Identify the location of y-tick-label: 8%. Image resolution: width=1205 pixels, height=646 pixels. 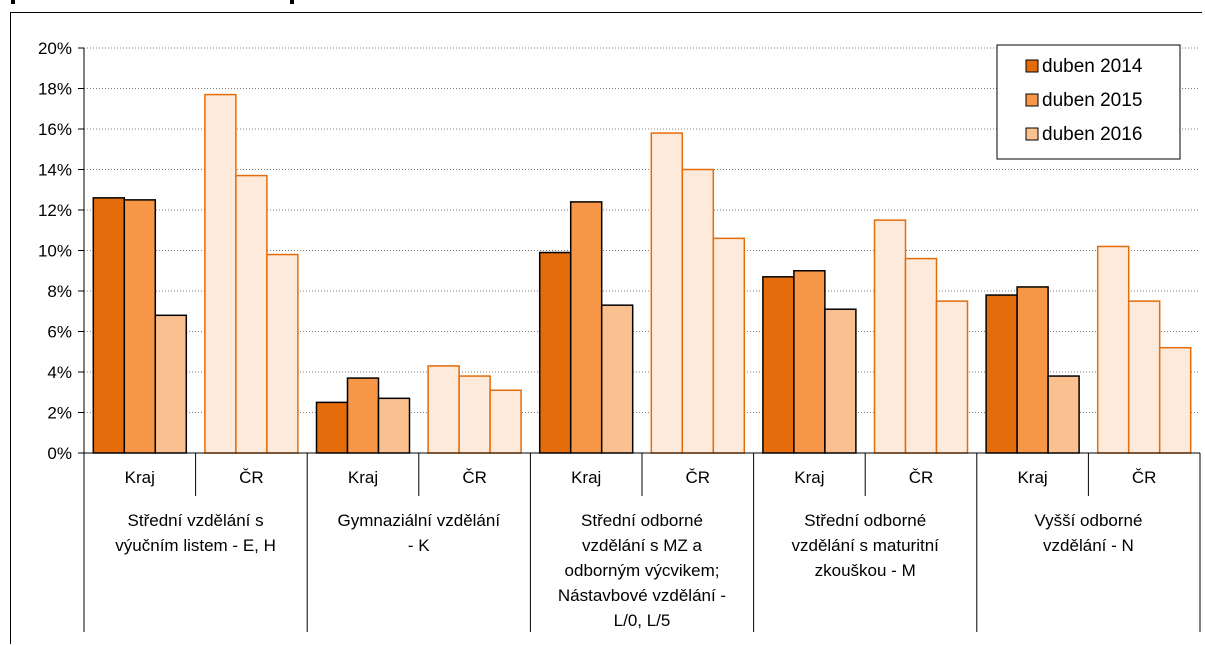
(59, 291).